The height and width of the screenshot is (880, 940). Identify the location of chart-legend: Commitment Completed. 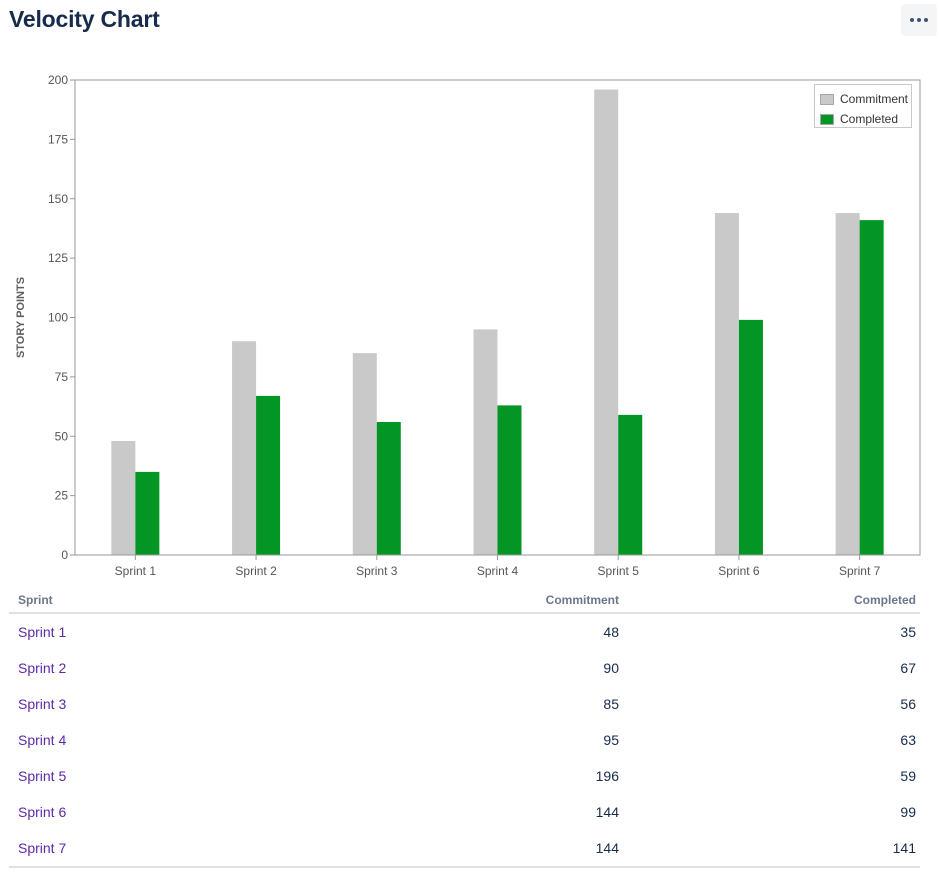
(863, 106).